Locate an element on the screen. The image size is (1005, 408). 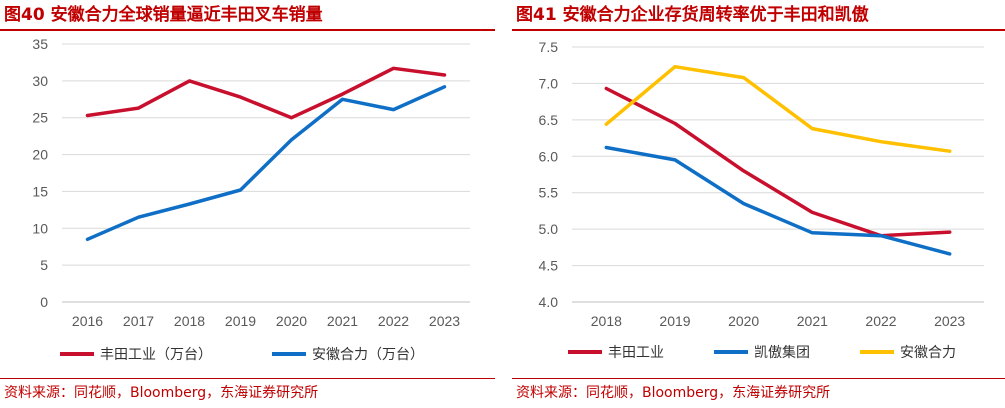
y-tick-label: 4.5 is located at coordinates (549, 266).